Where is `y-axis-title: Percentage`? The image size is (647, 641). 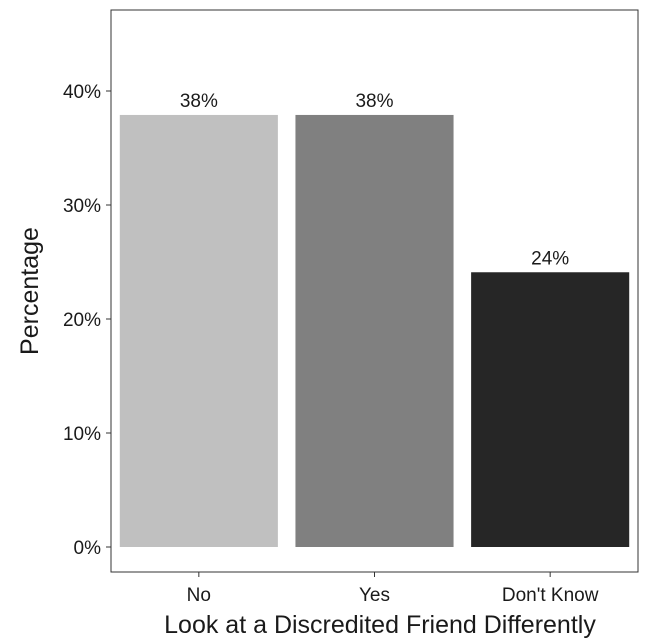 y-axis-title: Percentage is located at coordinates (30, 291).